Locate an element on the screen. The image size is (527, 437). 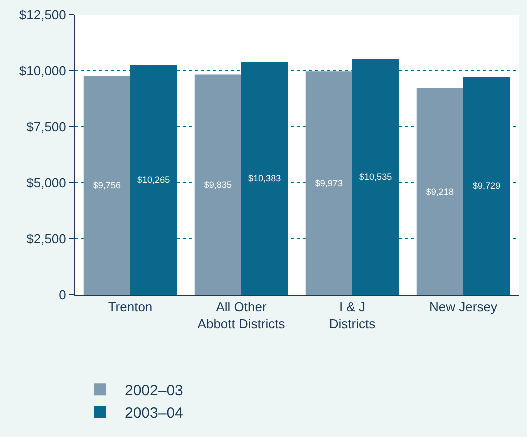
y-tick-label: $2,500 is located at coordinates (46, 239).